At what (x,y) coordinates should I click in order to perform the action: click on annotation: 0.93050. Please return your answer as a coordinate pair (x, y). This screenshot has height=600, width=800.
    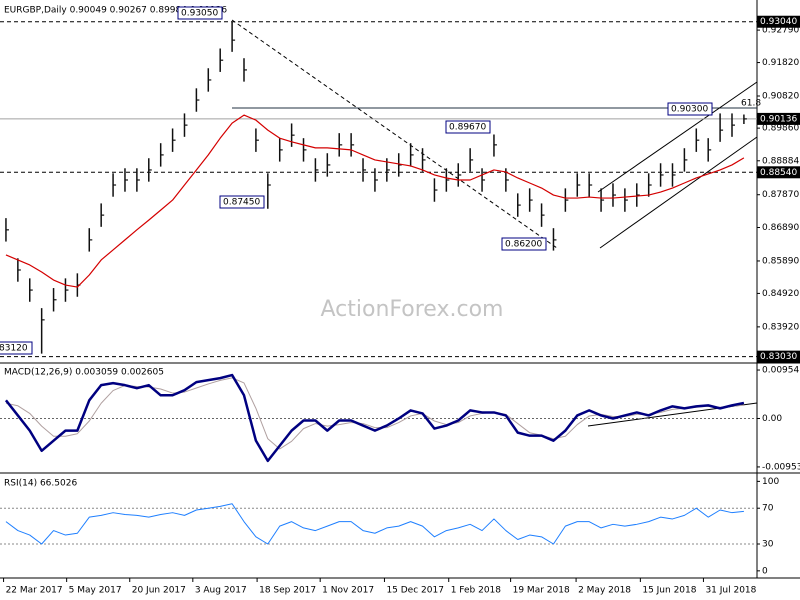
    Looking at the image, I should click on (199, 14).